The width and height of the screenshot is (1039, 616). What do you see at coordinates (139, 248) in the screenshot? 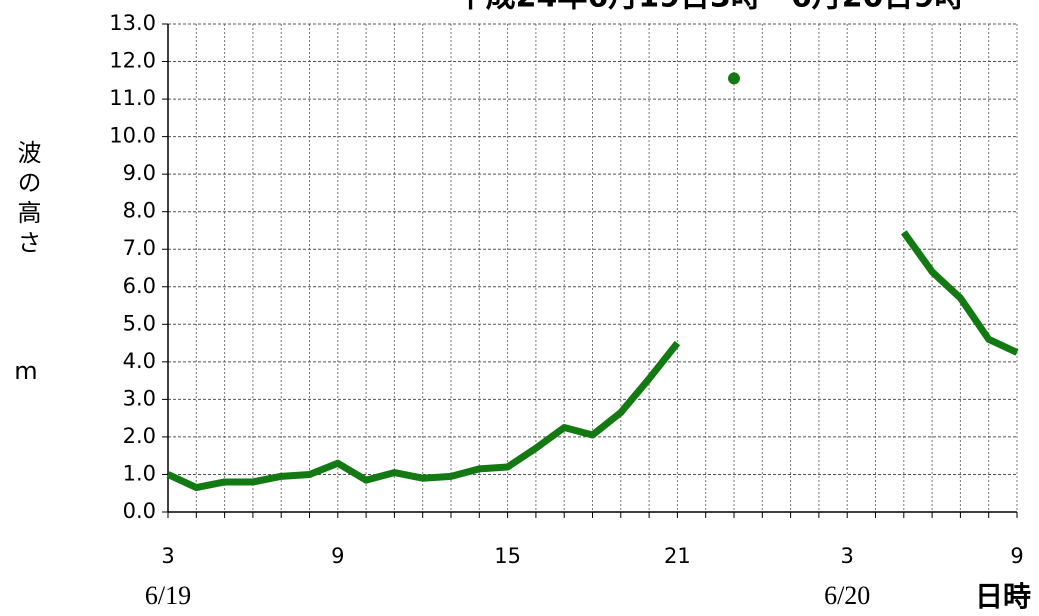
I see `y-tick-label: 7.0` at bounding box center [139, 248].